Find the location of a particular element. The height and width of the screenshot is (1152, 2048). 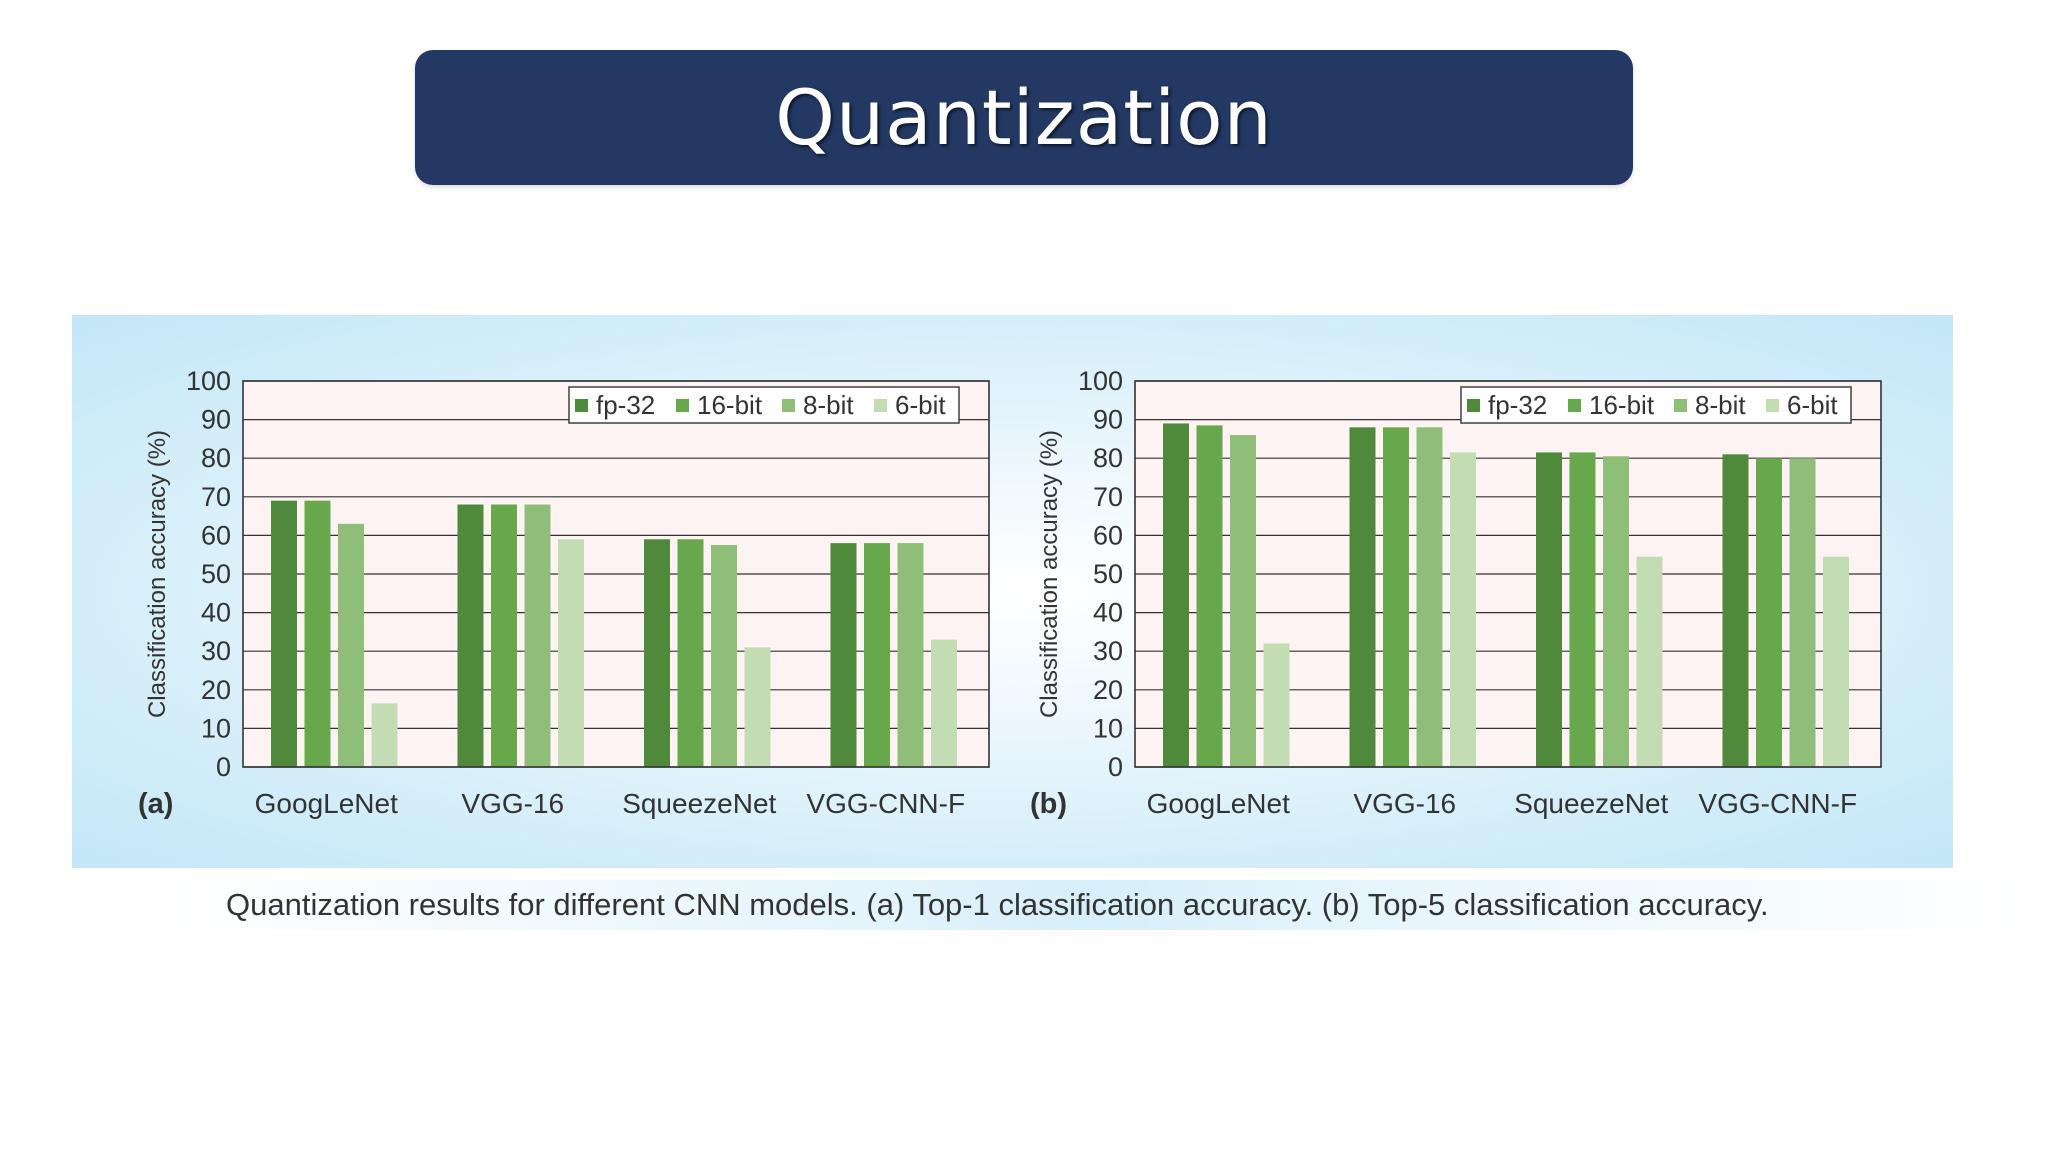

panel-label: (b) is located at coordinates (1048, 804).